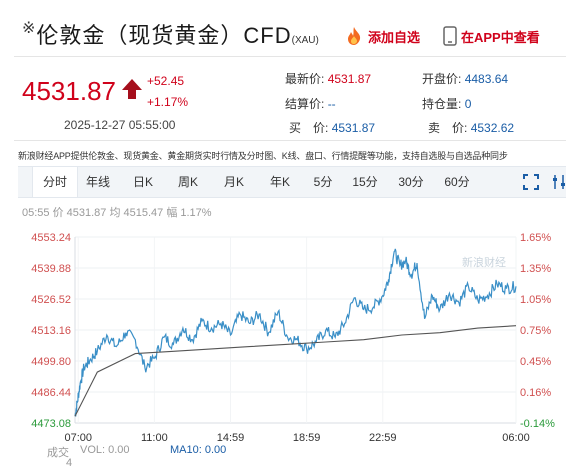  Describe the element at coordinates (411, 182) in the screenshot. I see `tab-30min: 30分` at that location.